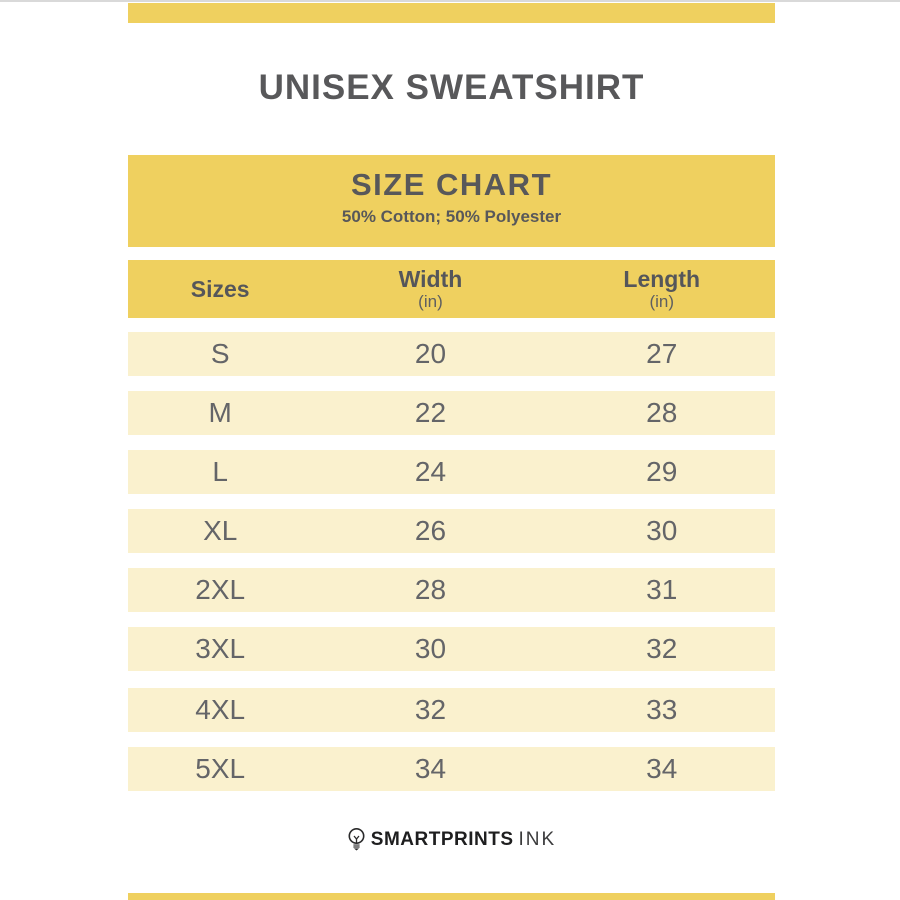 The image size is (900, 900). What do you see at coordinates (430, 768) in the screenshot?
I see `width-cell: 34` at bounding box center [430, 768].